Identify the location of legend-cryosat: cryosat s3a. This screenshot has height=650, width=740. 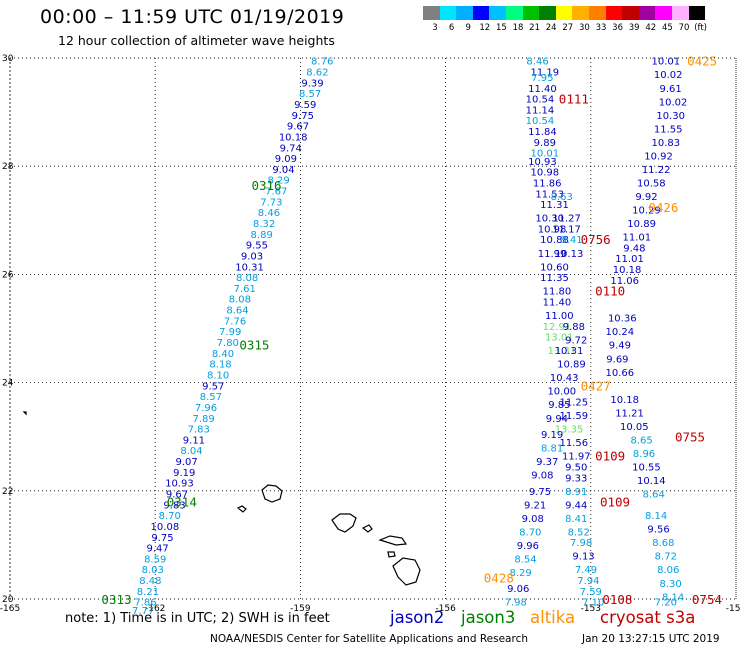
(648, 617).